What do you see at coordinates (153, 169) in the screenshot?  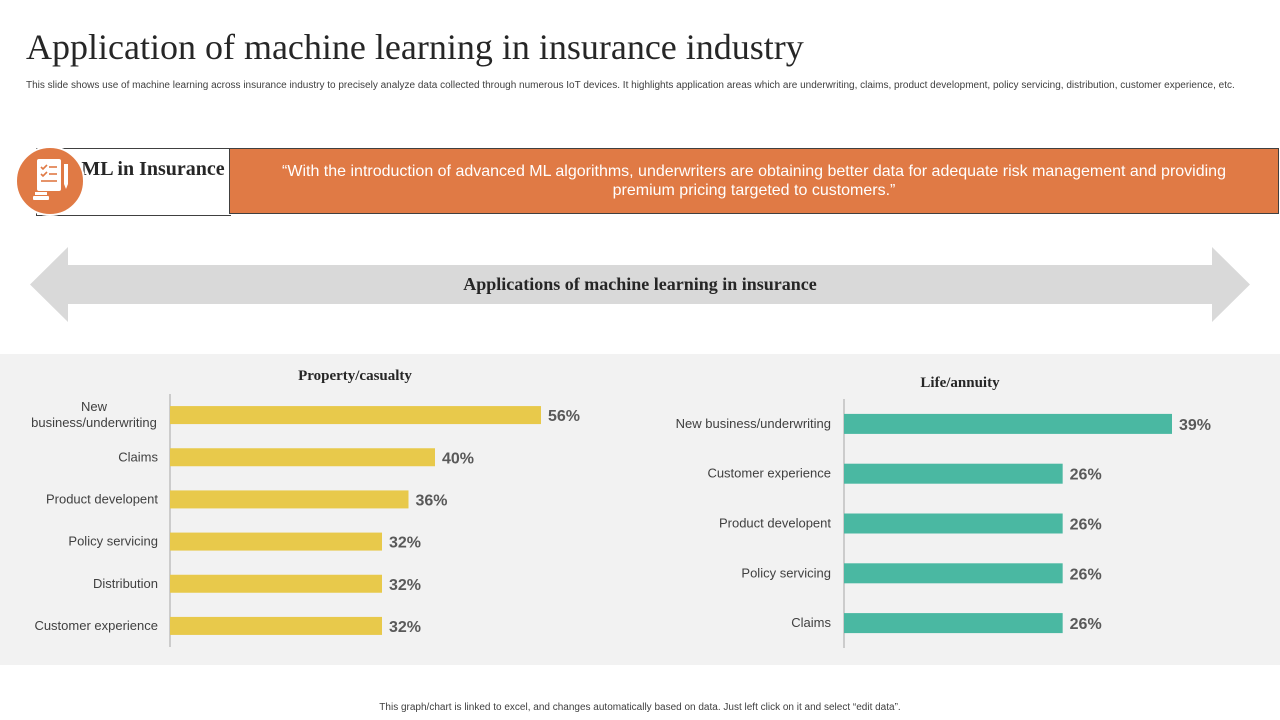 I see `ml-label: ML in Insurance` at bounding box center [153, 169].